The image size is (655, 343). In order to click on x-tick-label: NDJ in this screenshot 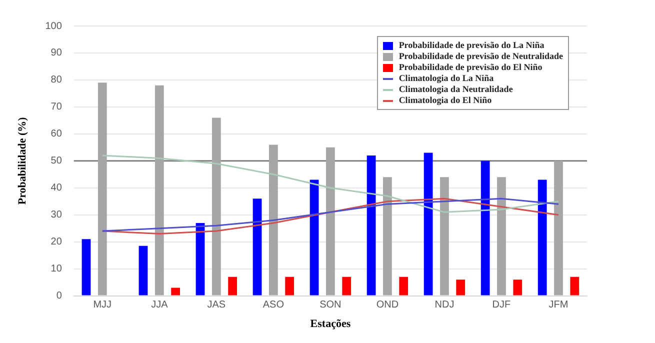, I will do `click(444, 305)`.